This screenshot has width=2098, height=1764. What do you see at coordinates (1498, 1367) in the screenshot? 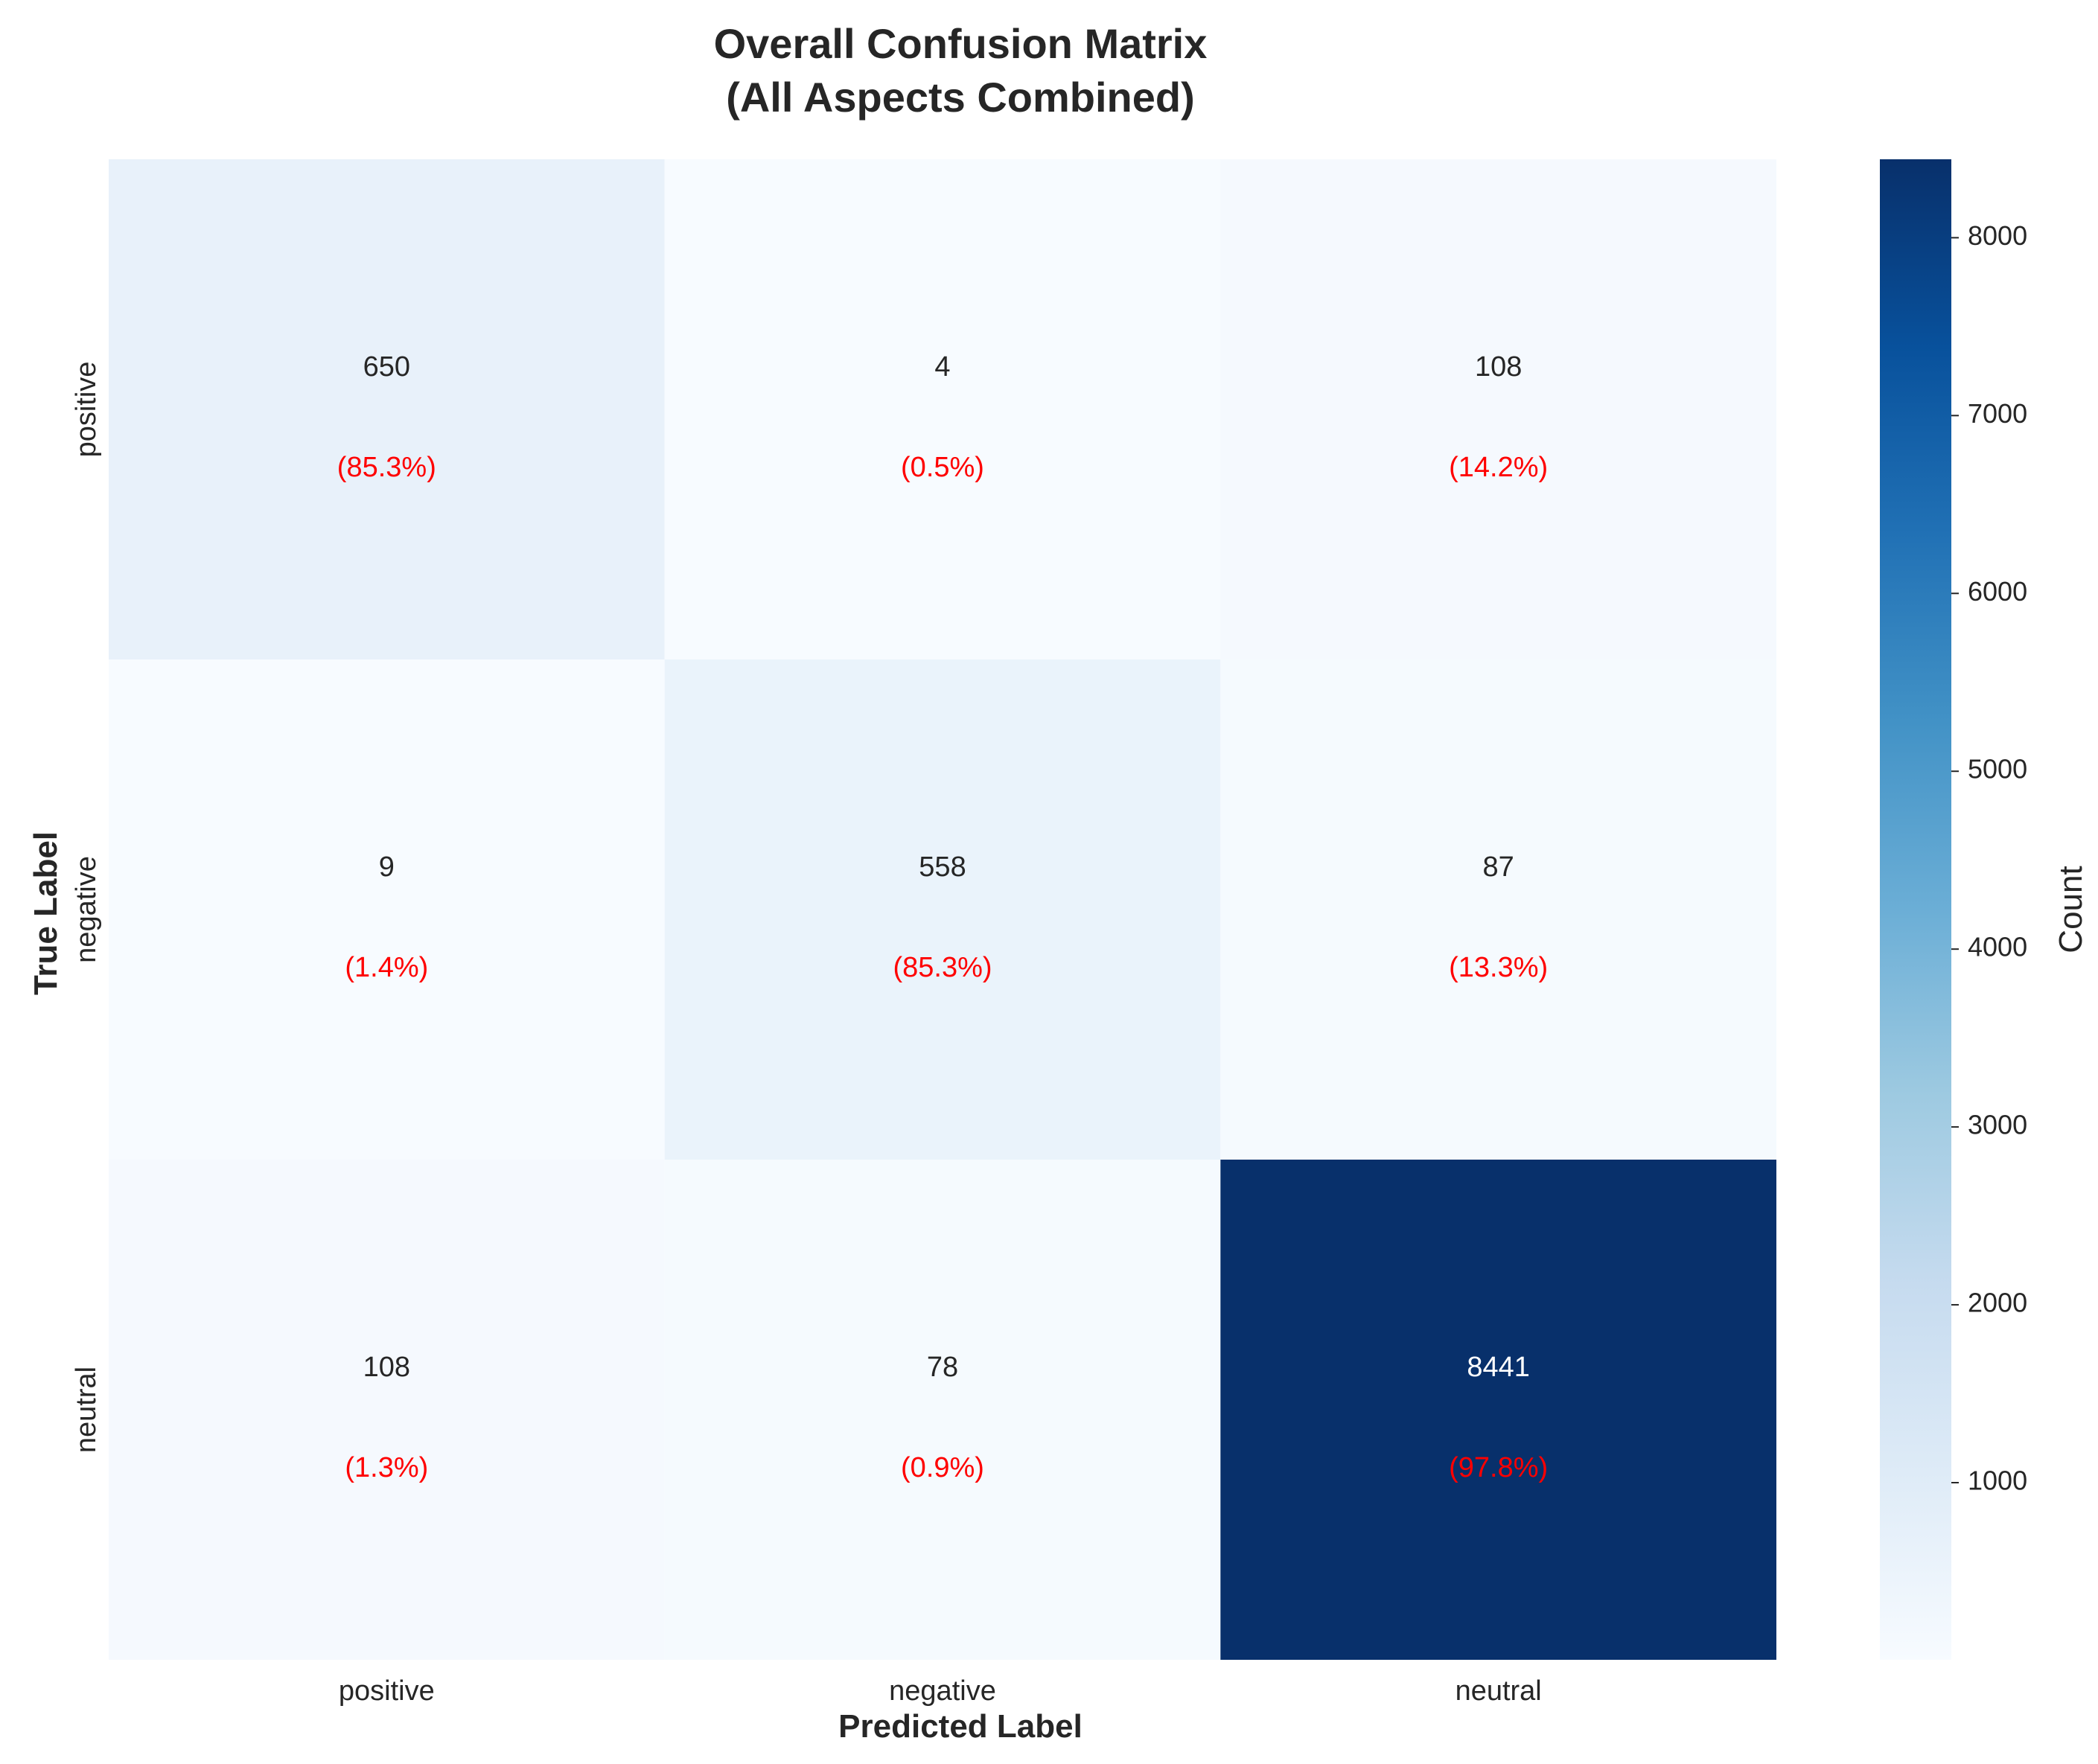
I see `cell-count-label: 8441` at bounding box center [1498, 1367].